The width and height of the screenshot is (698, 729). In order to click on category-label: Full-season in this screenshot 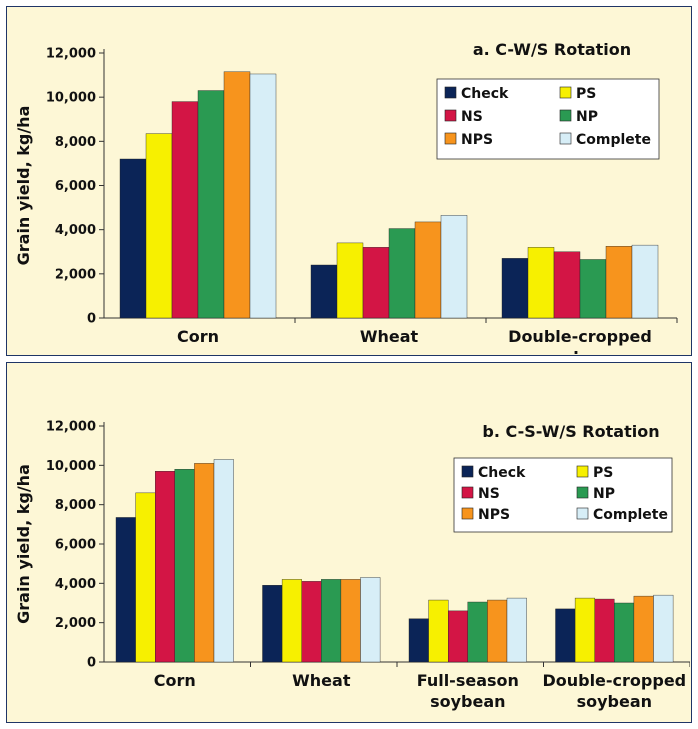, I will do `click(468, 680)`.